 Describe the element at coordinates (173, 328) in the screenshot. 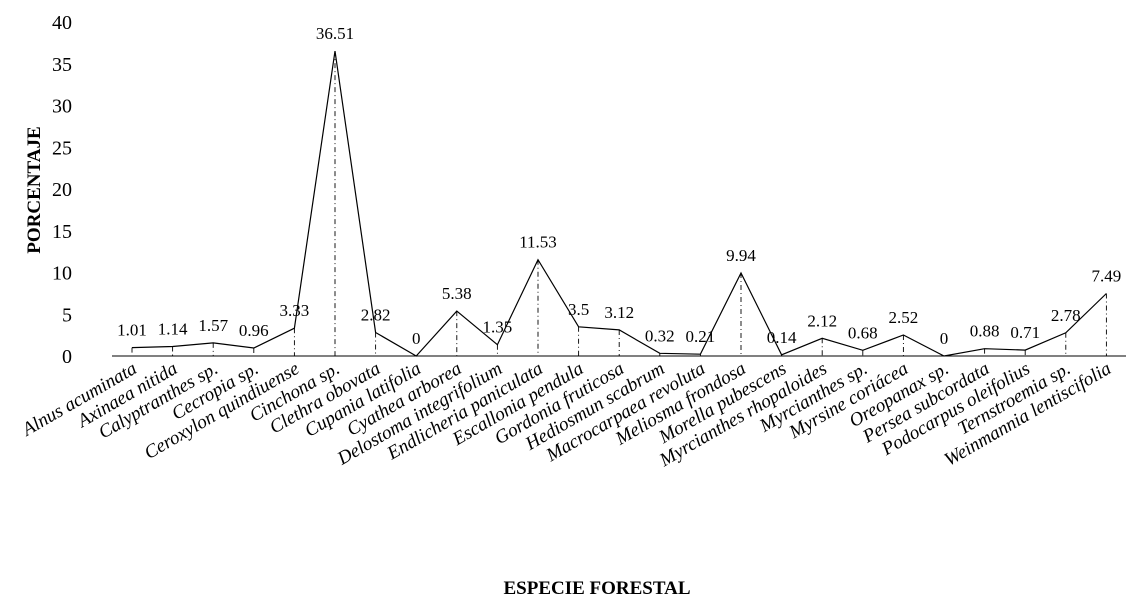

I see `data-label: 1.14` at that location.